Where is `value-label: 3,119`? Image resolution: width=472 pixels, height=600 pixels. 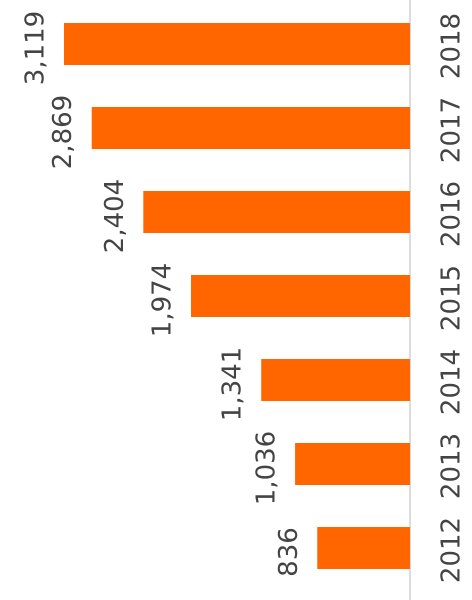 value-label: 3,119 is located at coordinates (36, 48).